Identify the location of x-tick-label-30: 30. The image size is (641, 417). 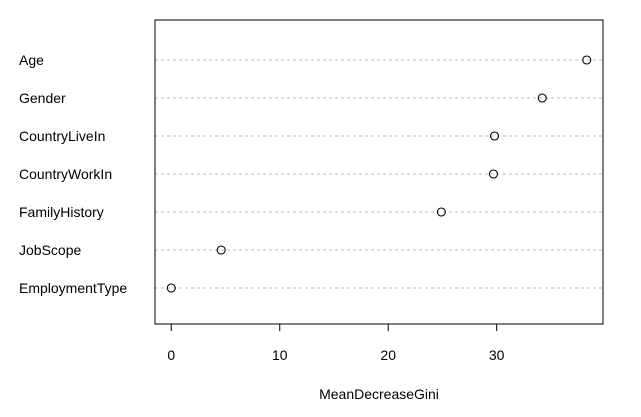
(497, 355).